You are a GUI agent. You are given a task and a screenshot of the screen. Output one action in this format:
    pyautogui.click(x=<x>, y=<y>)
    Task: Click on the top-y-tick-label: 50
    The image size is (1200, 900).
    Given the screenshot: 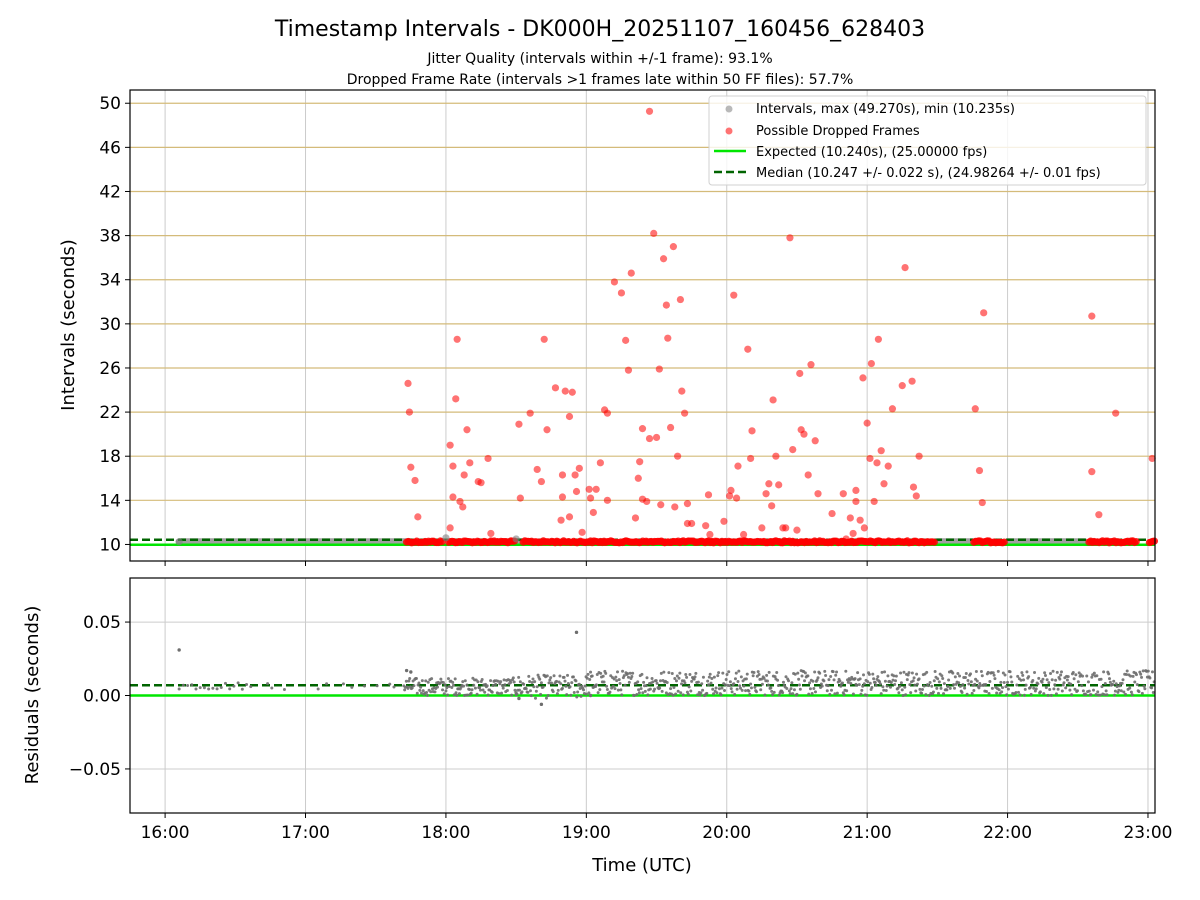 What is the action you would take?
    pyautogui.click(x=110, y=104)
    